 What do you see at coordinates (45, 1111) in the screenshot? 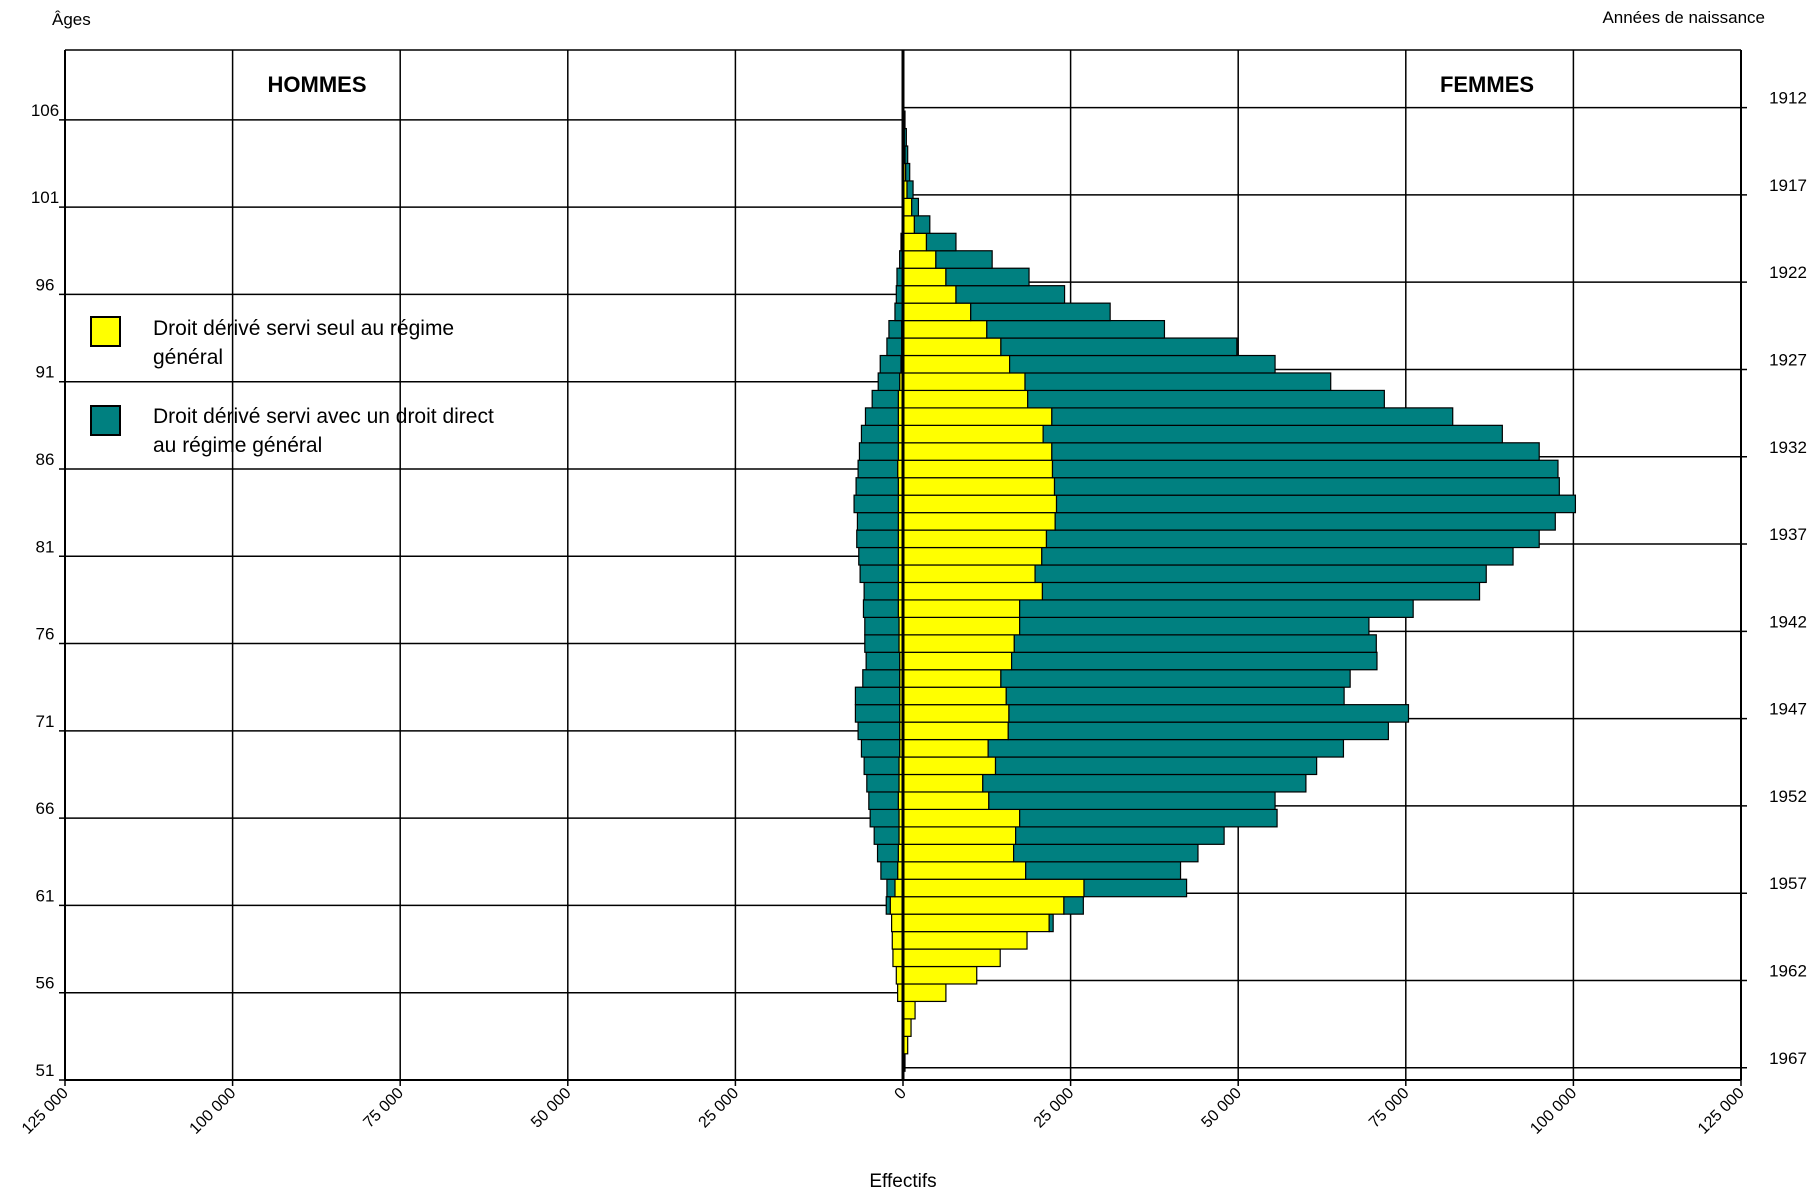
I see `x-tick-label-0: 125 000` at bounding box center [45, 1111].